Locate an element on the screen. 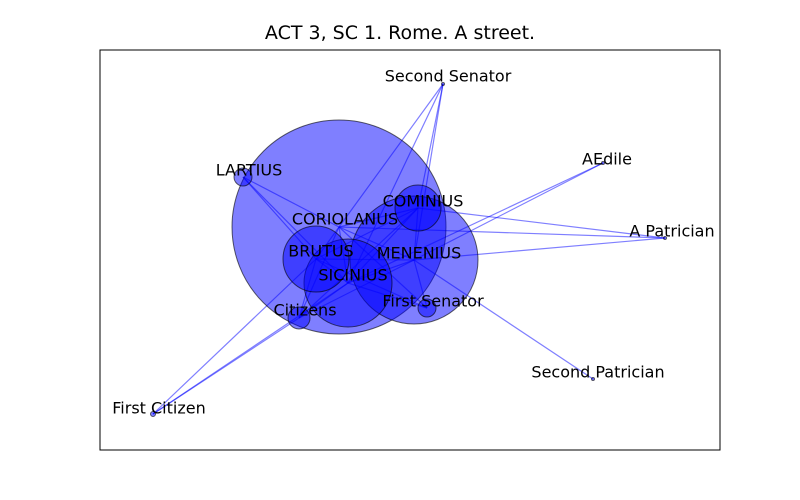  node-second_patrician is located at coordinates (593, 379).